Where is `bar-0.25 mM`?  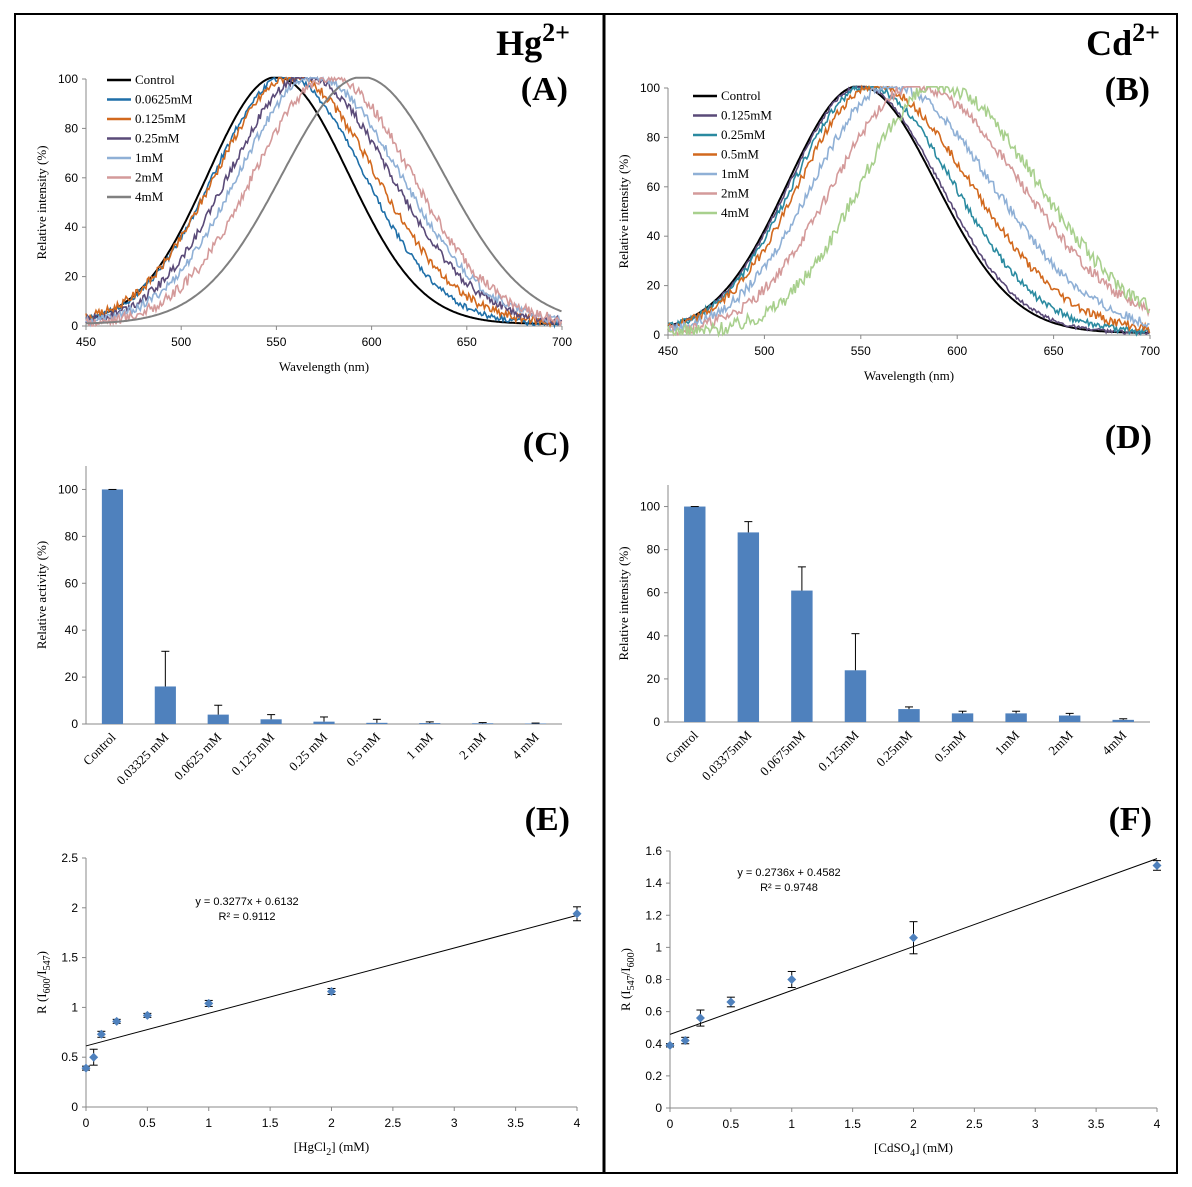 bar-0.25 mM is located at coordinates (324, 722).